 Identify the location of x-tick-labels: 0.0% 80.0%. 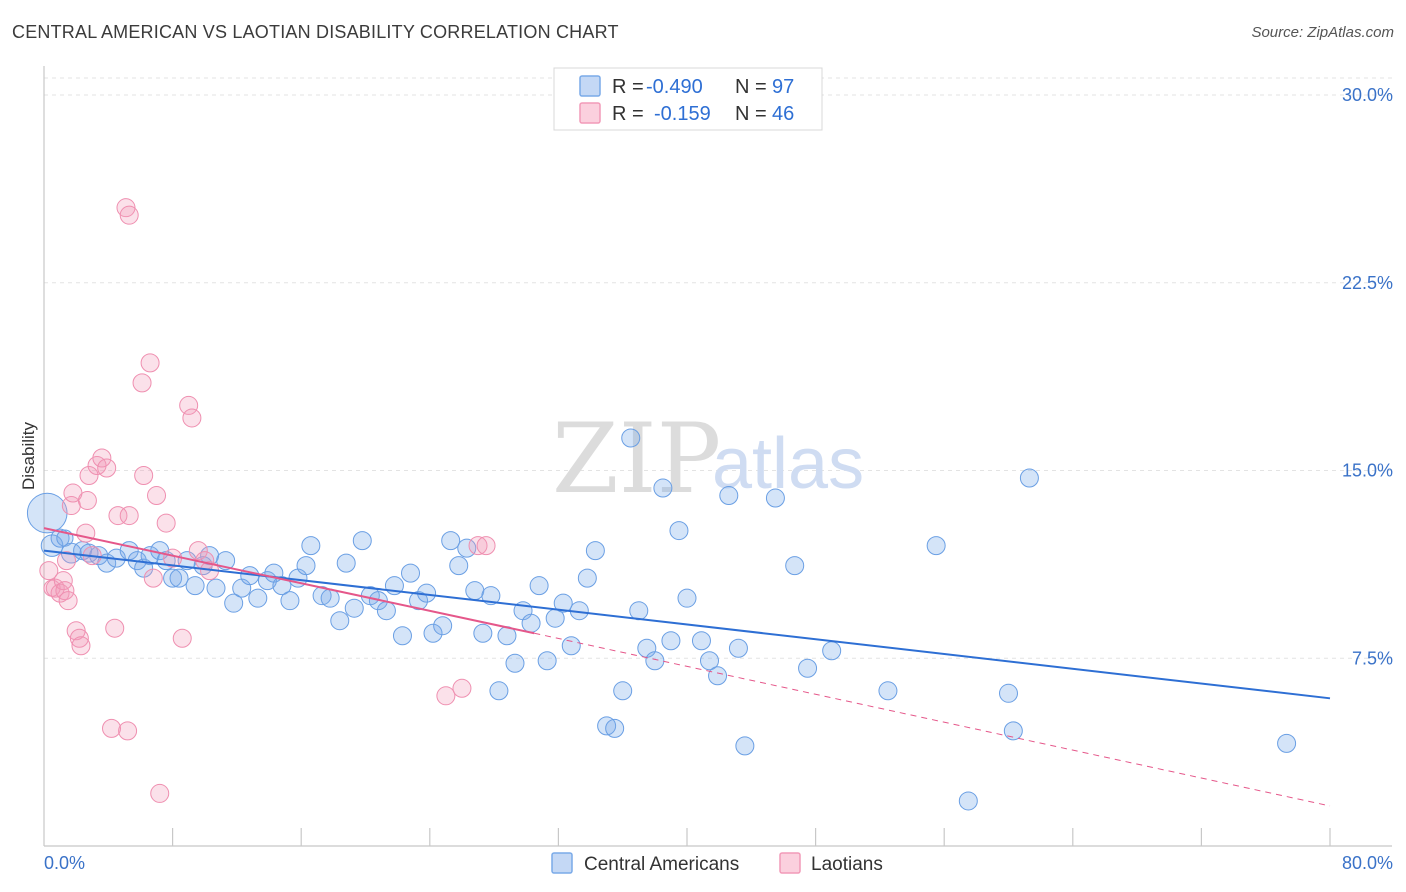
(718, 863).